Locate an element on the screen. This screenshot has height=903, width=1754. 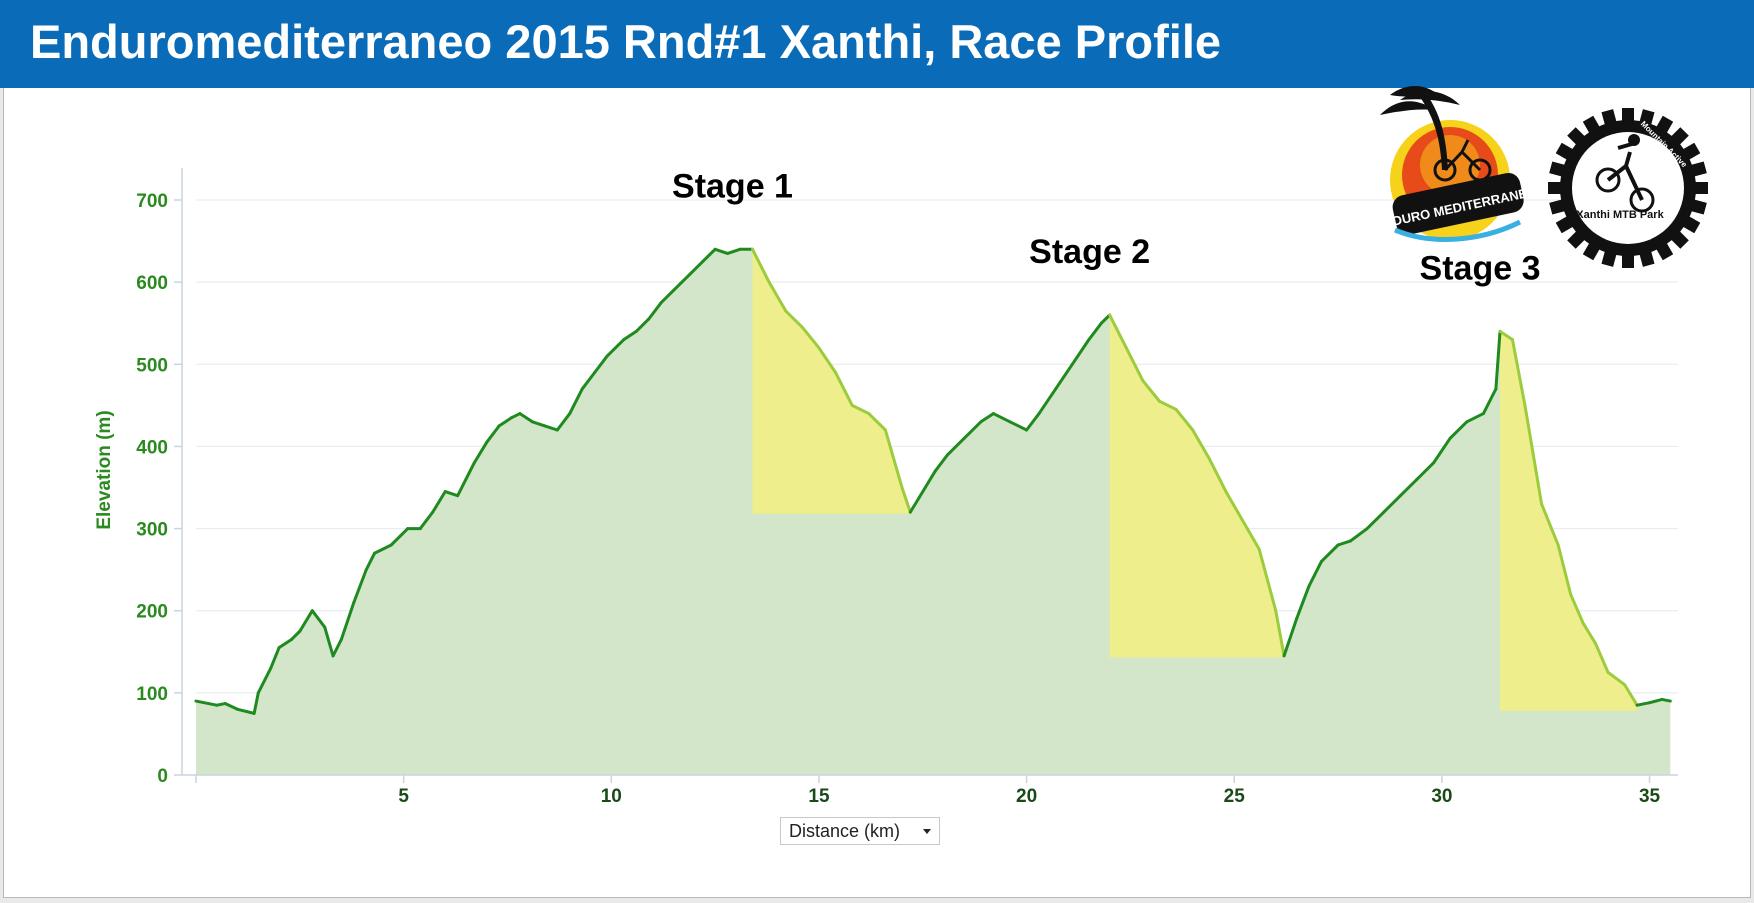
x-axis-unit-label: Distance (km) is located at coordinates (845, 831).